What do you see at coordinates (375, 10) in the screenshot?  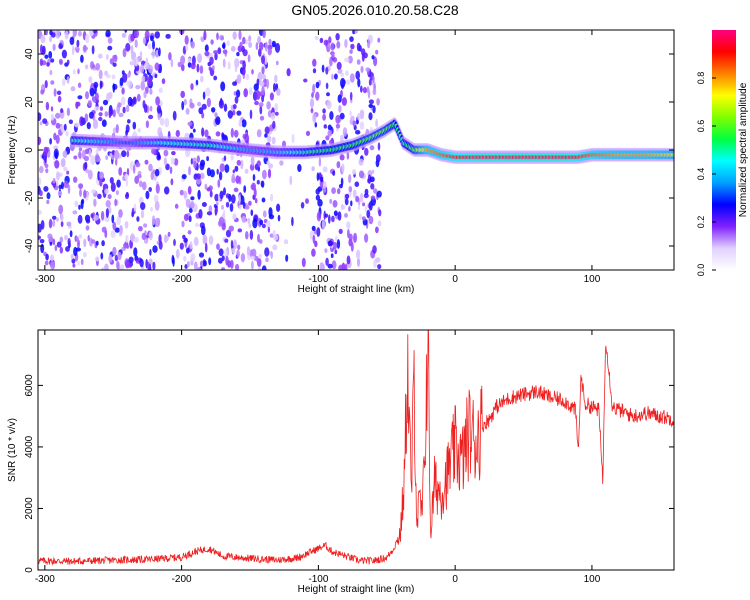 I see `page-title: GN05.2026.010.20.58.C28` at bounding box center [375, 10].